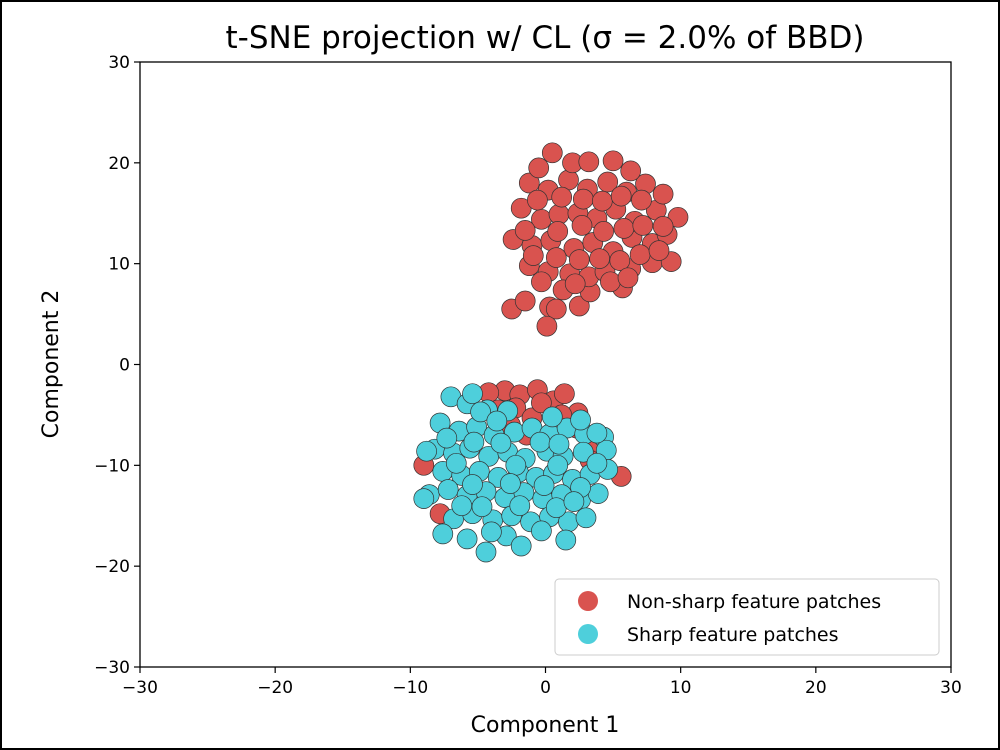  What do you see at coordinates (681, 688) in the screenshot?
I see `x-tick-label: 10` at bounding box center [681, 688].